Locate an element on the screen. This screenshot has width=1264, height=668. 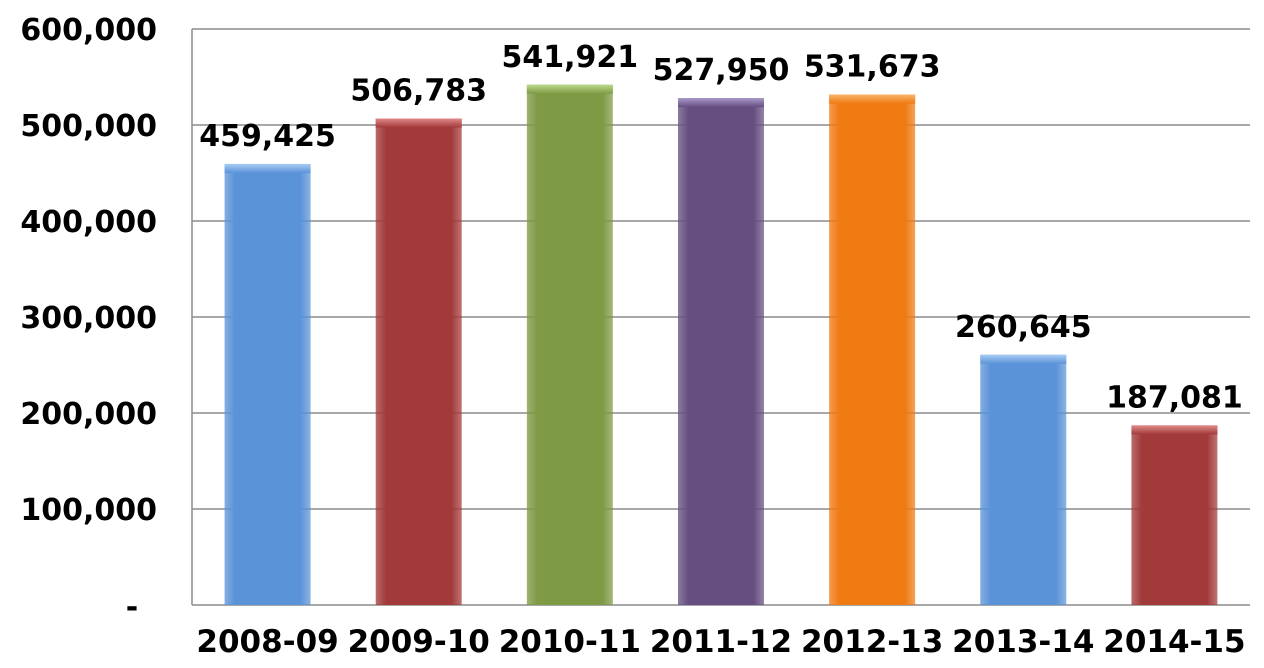
x-tick-label: 2011-12 is located at coordinates (721, 642).